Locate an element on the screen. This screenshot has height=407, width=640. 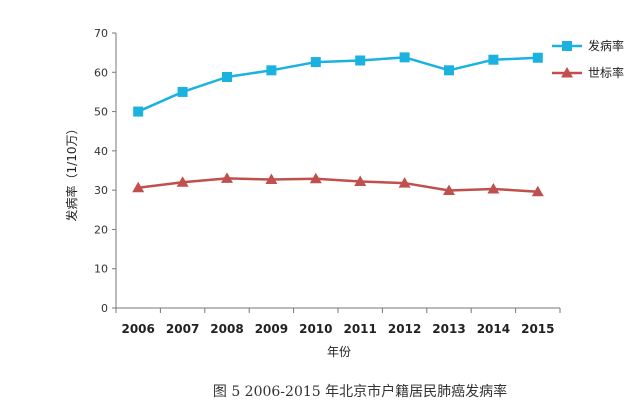
x-tick-label: 2015 is located at coordinates (537, 329).